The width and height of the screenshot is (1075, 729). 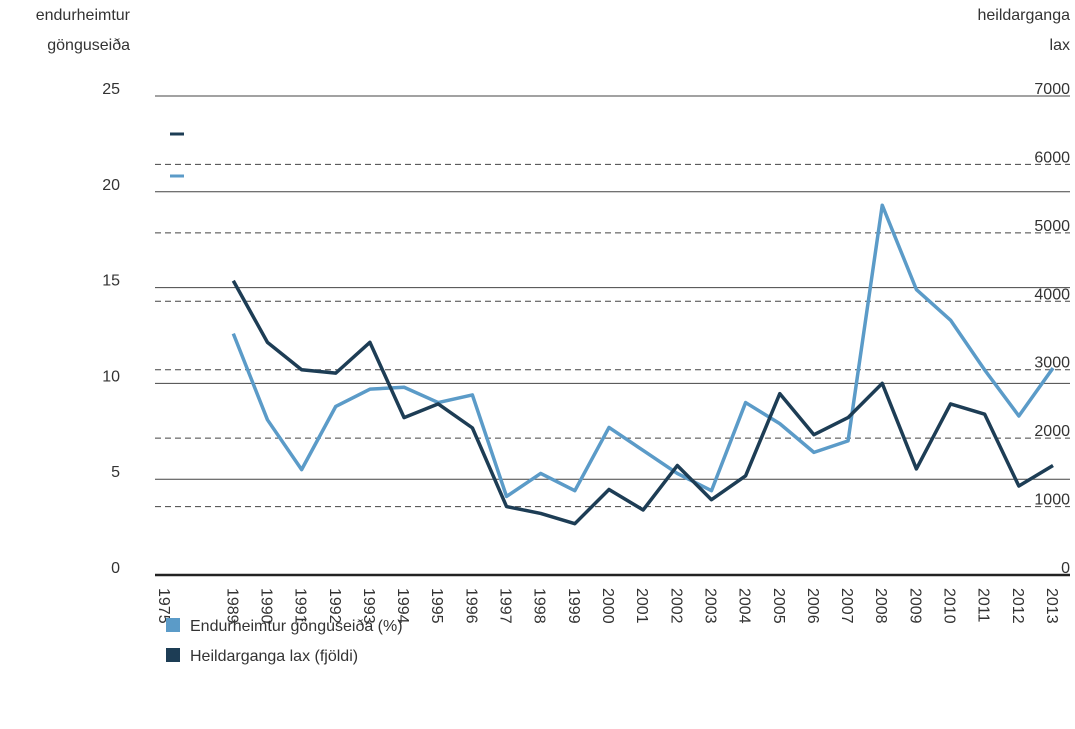 I want to click on x-tick-label: 2005, so click(x=778, y=606).